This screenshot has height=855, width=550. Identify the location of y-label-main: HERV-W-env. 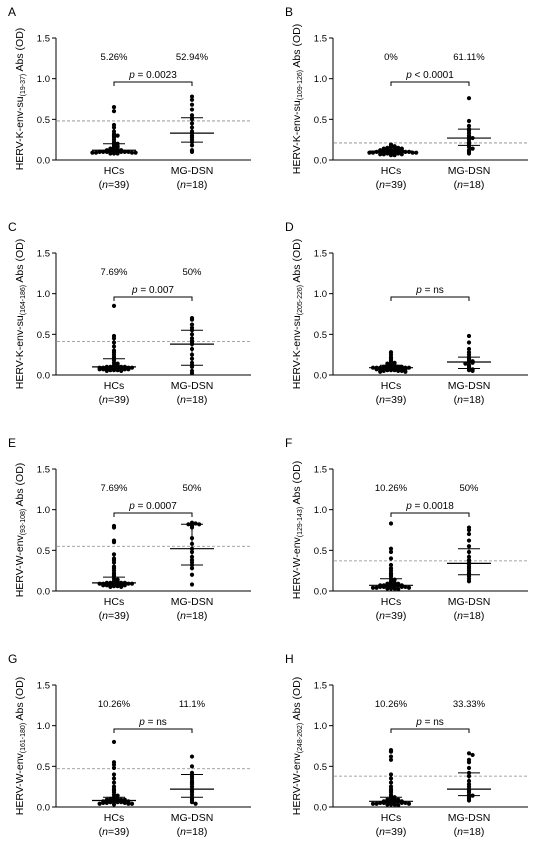
(20, 566).